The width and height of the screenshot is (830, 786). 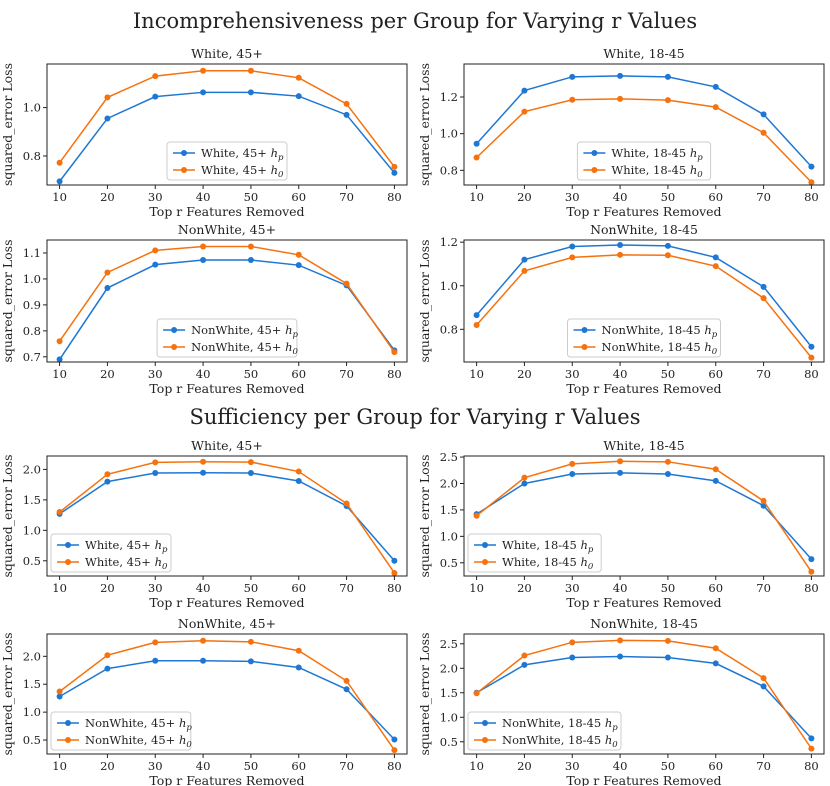 What do you see at coordinates (449, 536) in the screenshot?
I see `y-tick-label: 1.0` at bounding box center [449, 536].